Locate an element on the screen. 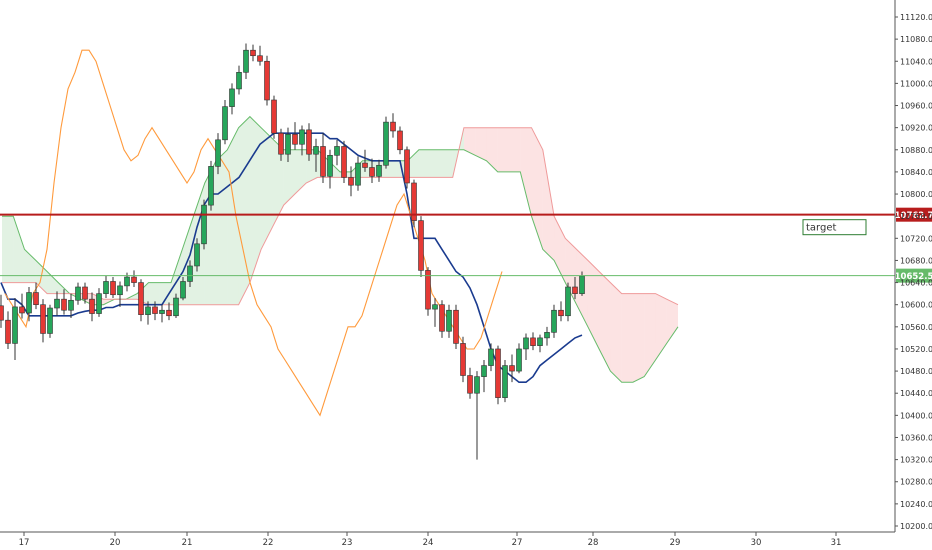 This screenshot has width=932, height=550. y-tick-label: 10240.0 is located at coordinates (916, 504).